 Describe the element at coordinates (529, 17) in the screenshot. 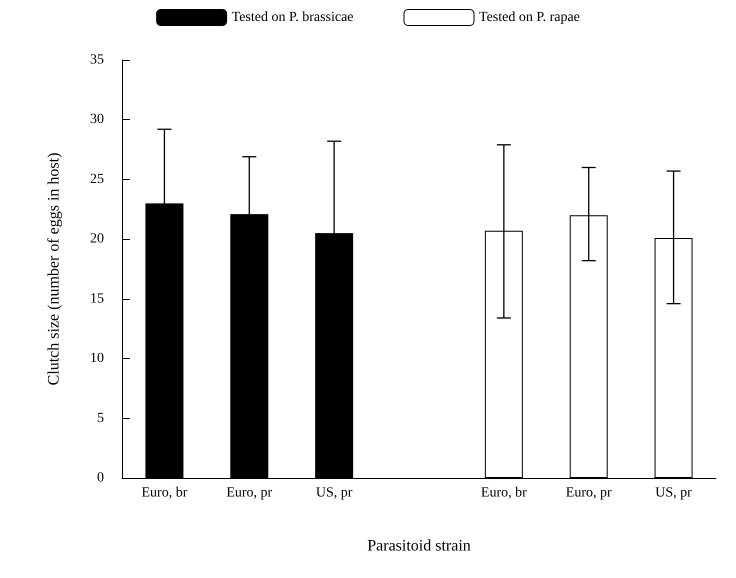

I see `legend-label: Tested on P. rapae` at that location.